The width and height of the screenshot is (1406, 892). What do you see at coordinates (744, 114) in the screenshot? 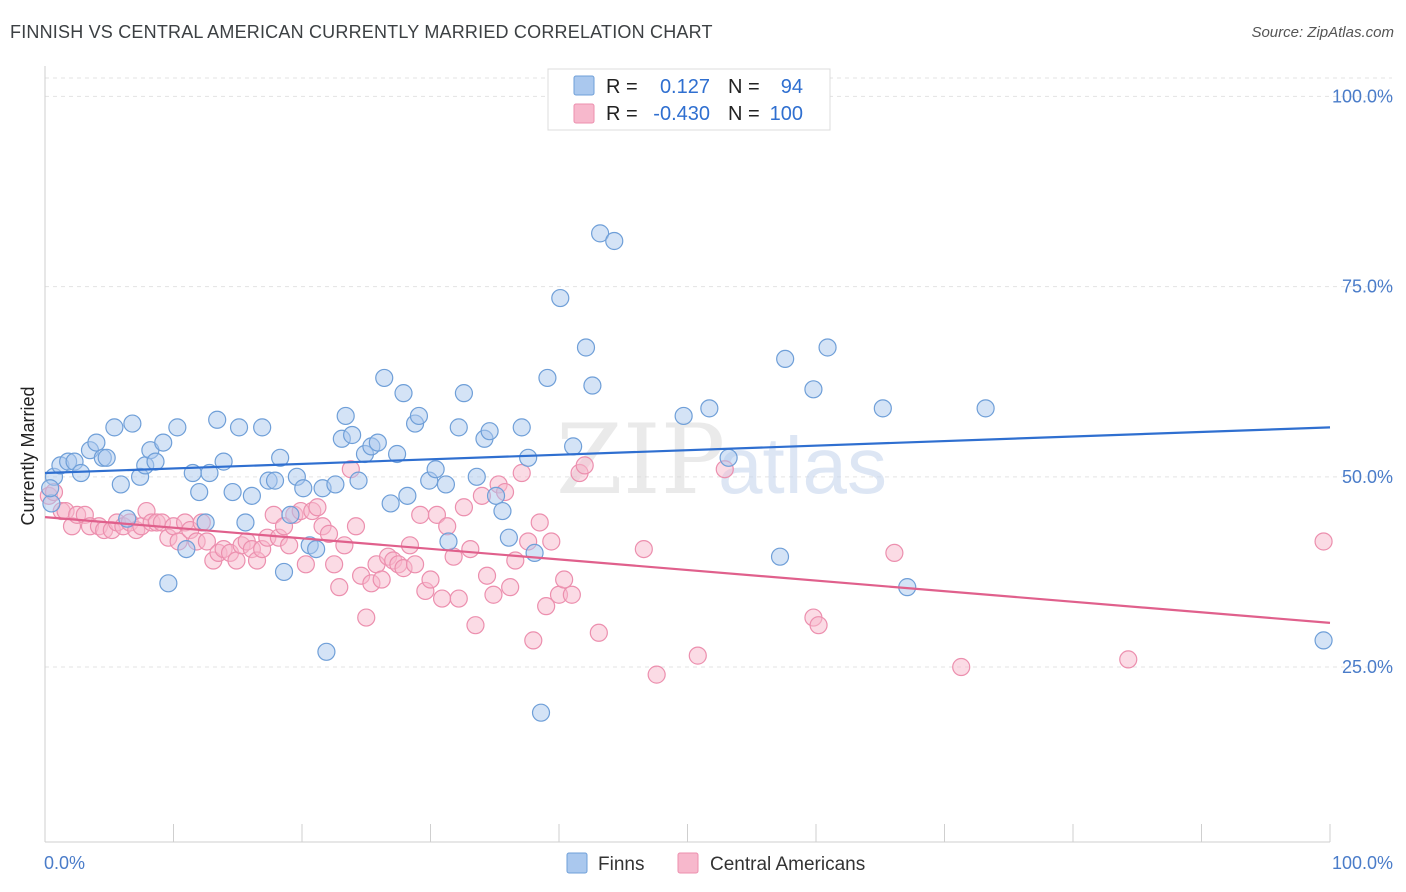
I see `legend-n-label-central-americans: N =` at bounding box center [744, 114].